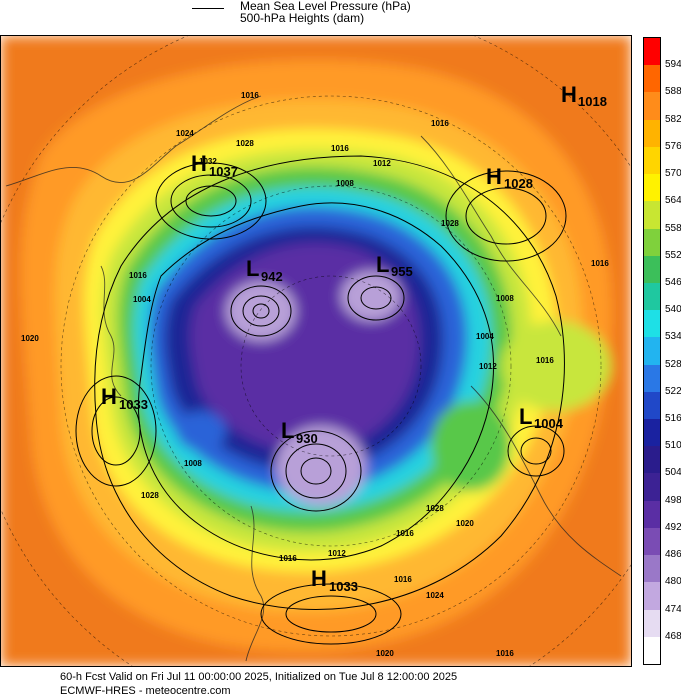 Image resolution: width=681 pixels, height=700 pixels. Describe the element at coordinates (518, 183) in the screenshot. I see `high-value: 1028` at that location.